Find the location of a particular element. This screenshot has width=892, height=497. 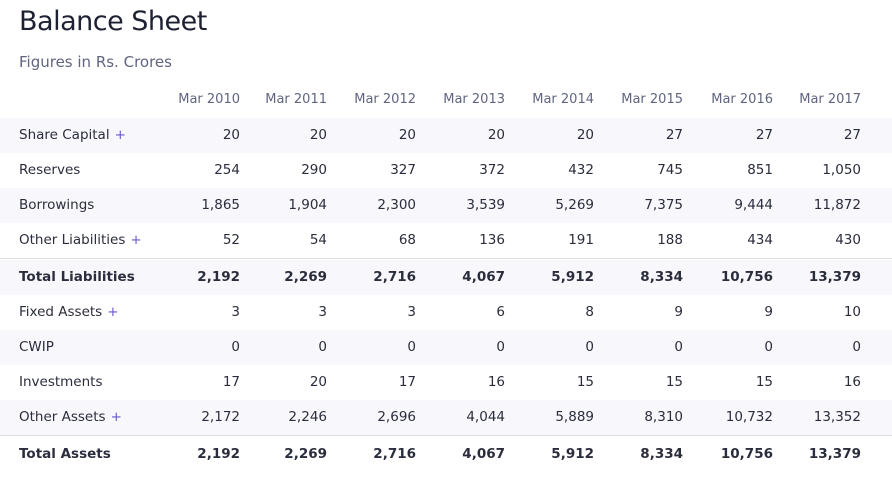

cell-value: 8,310 is located at coordinates (663, 417).